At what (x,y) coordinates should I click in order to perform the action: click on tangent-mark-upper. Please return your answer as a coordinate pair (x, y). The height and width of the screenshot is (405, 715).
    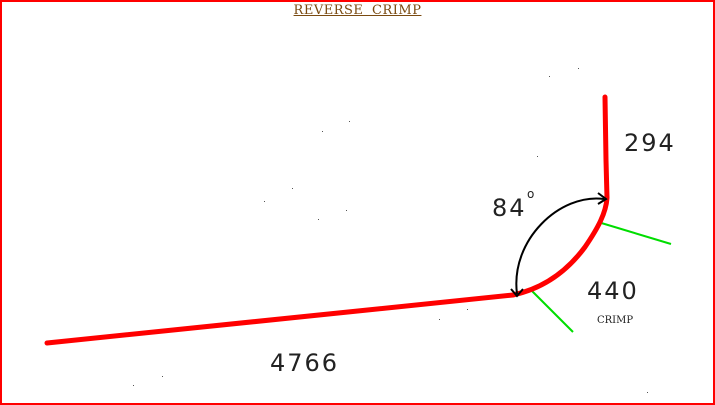
    Looking at the image, I should click on (634, 233).